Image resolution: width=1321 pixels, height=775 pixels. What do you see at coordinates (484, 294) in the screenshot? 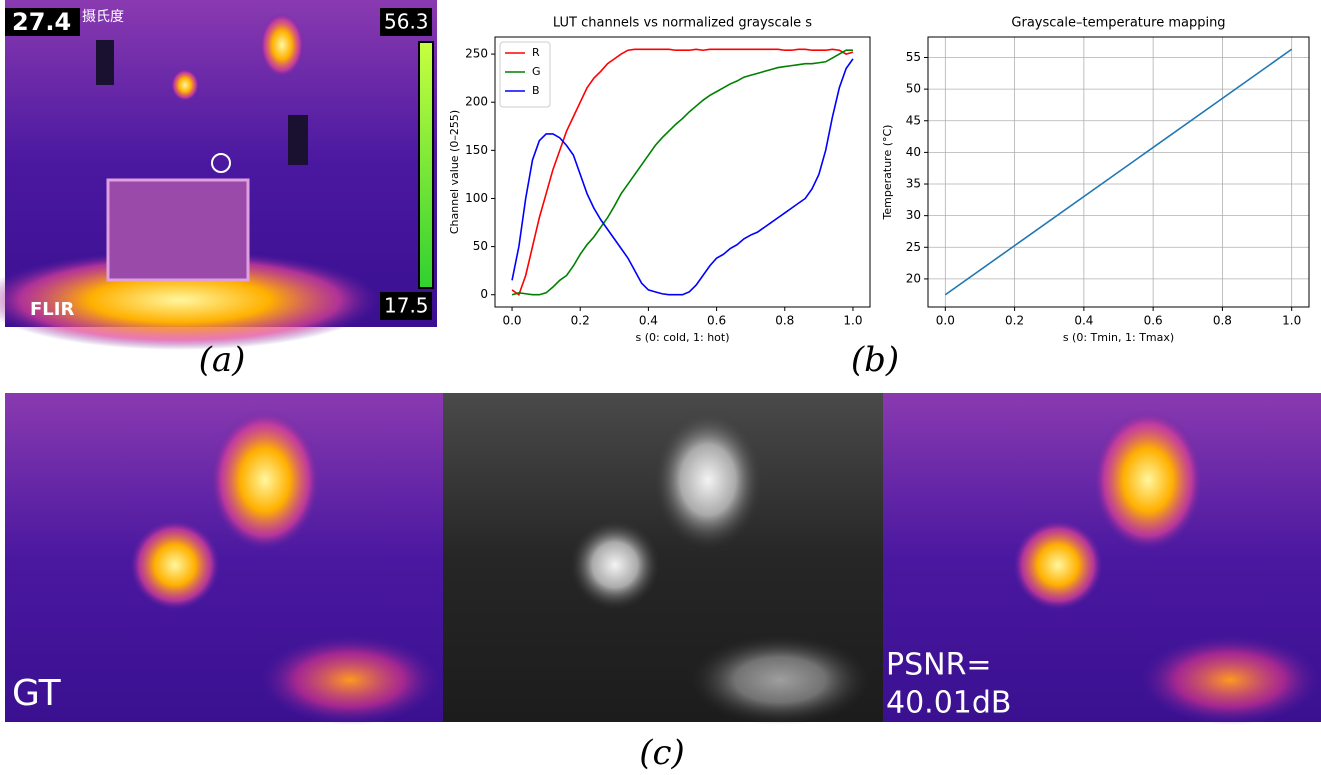
I see `y-tick-label: 0` at bounding box center [484, 294].